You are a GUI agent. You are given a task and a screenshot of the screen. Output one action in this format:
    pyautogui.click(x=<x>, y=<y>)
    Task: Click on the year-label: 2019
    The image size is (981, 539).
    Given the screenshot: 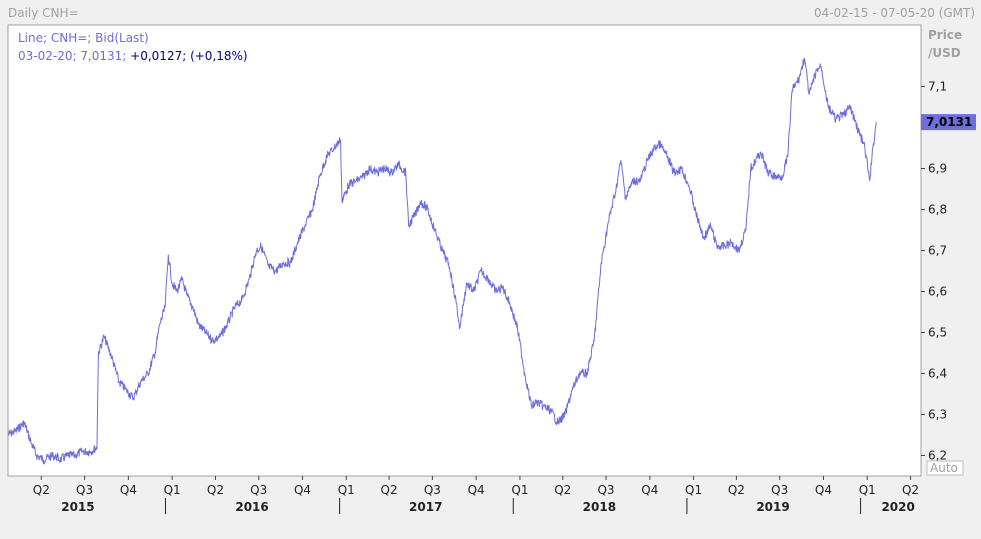 What is the action you would take?
    pyautogui.click(x=772, y=507)
    